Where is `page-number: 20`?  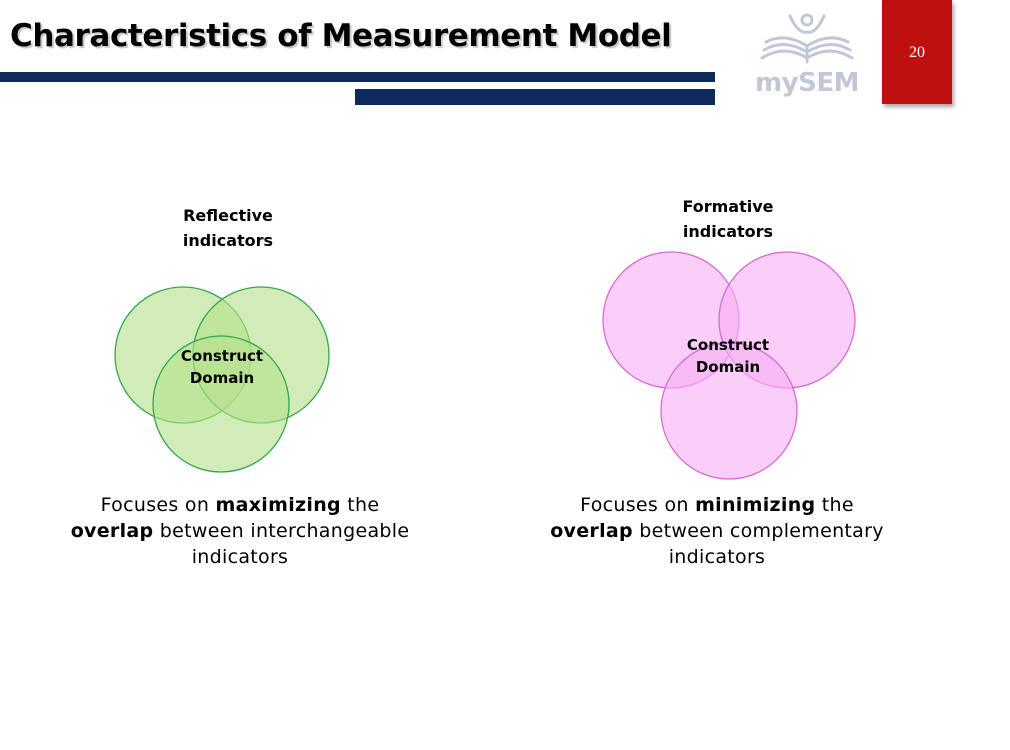 page-number: 20 is located at coordinates (917, 52).